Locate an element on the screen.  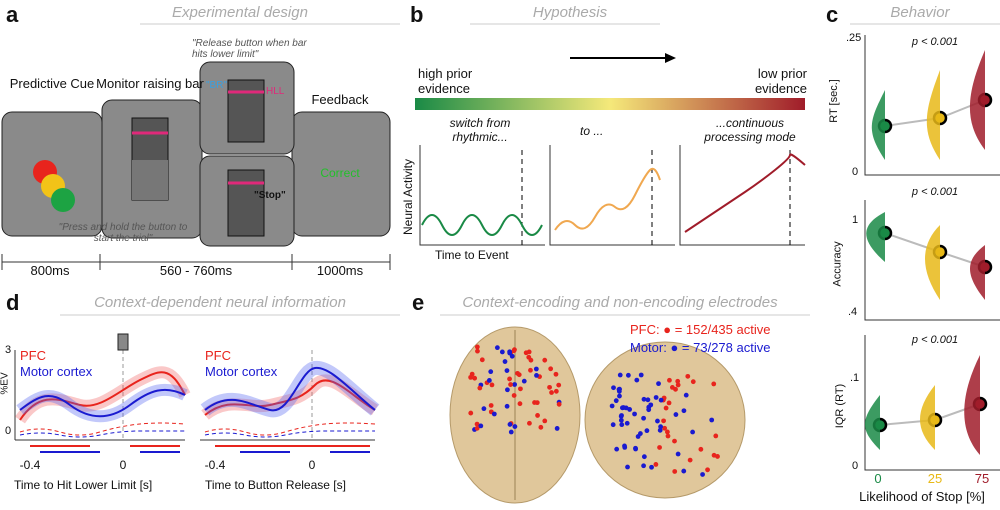
trace-rhythmic is located at coordinates (482, 225).